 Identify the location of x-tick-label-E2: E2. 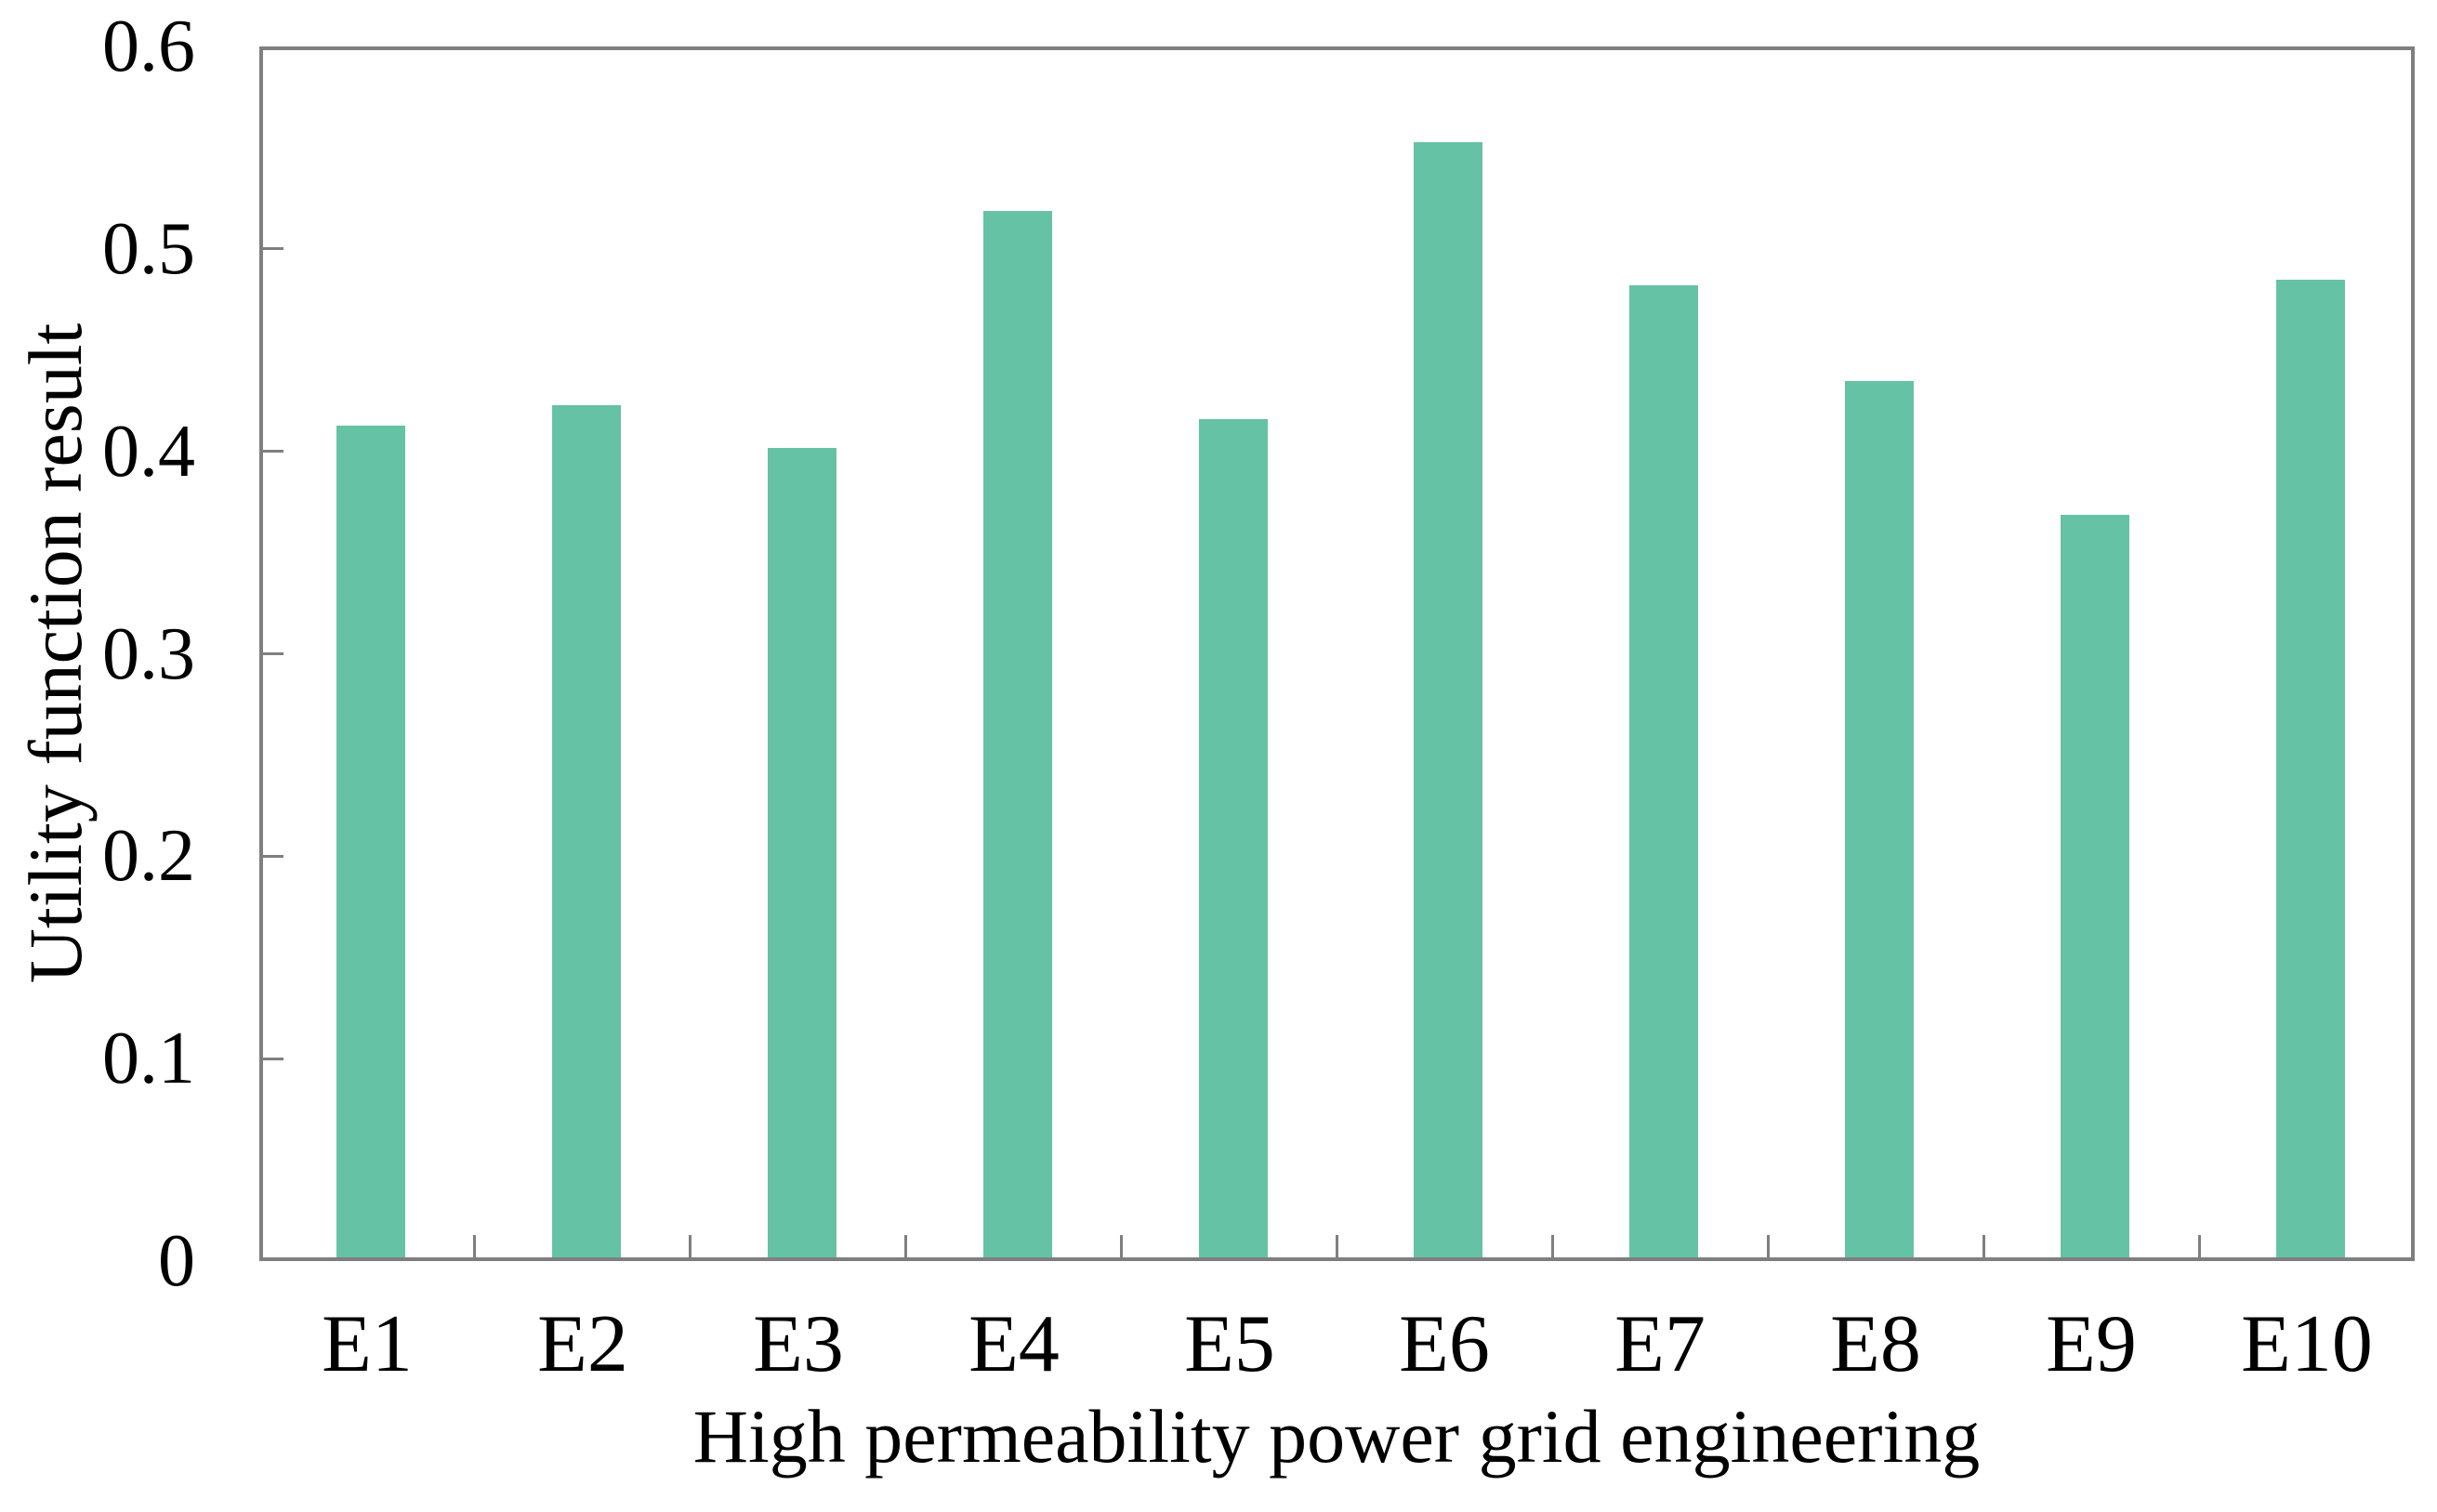
(582, 1344).